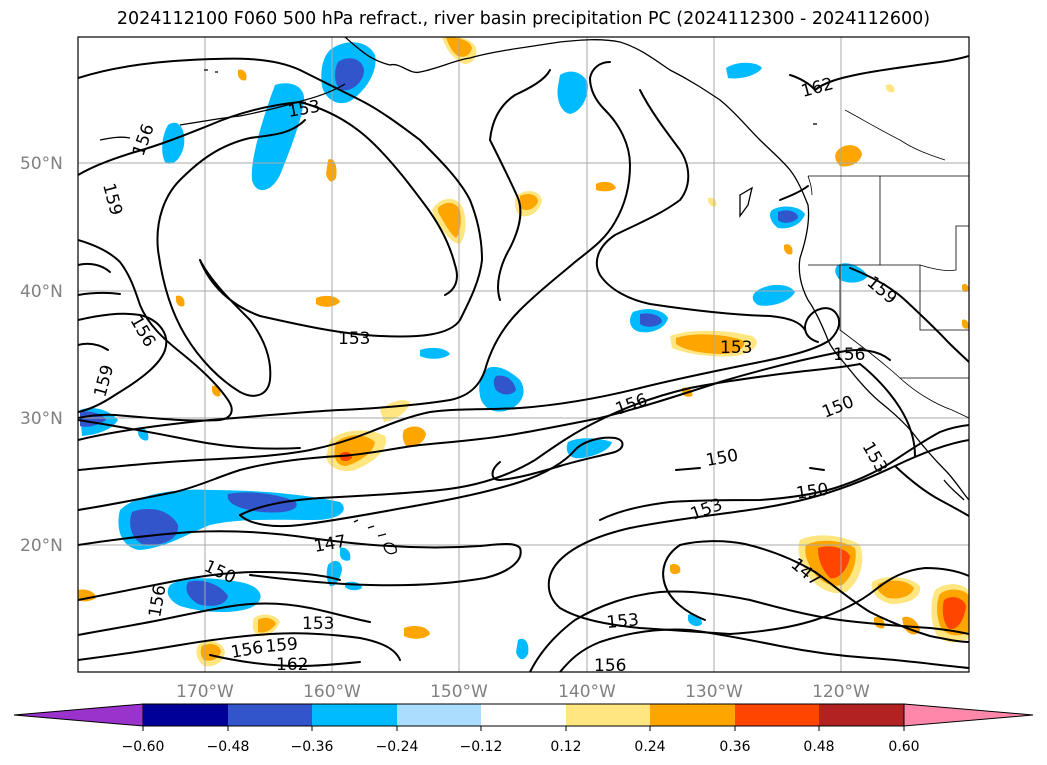  Describe the element at coordinates (41, 355) in the screenshot. I see `latitude-labels: 50°N 40°N 30°N 20°N` at that location.